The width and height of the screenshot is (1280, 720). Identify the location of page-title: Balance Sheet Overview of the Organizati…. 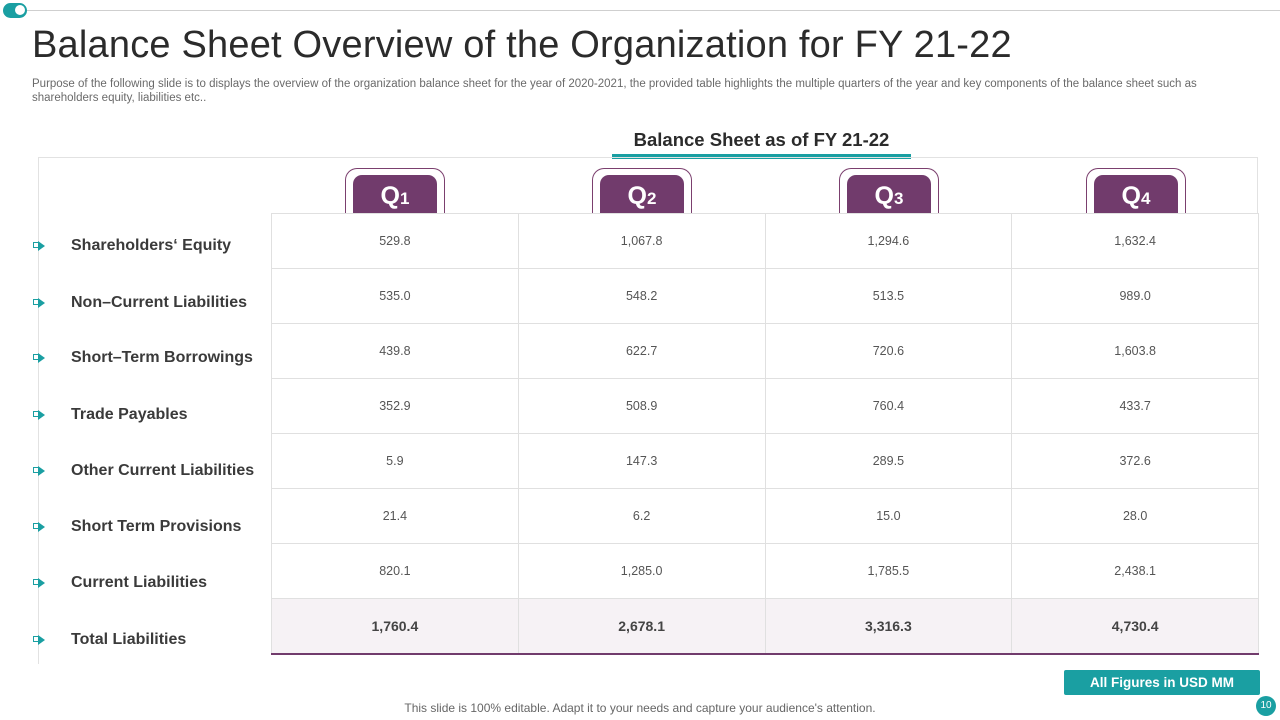
(522, 45).